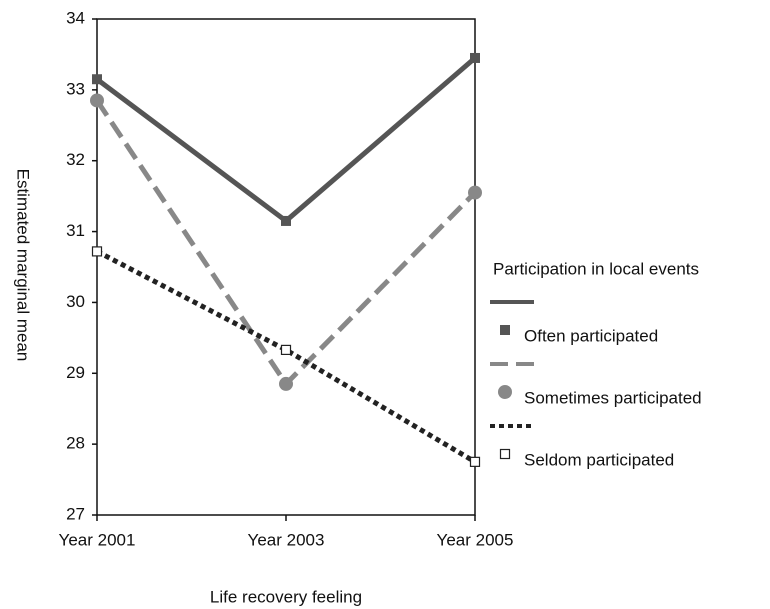 The image size is (770, 609). I want to click on x-tick-label: Year 2003, so click(286, 539).